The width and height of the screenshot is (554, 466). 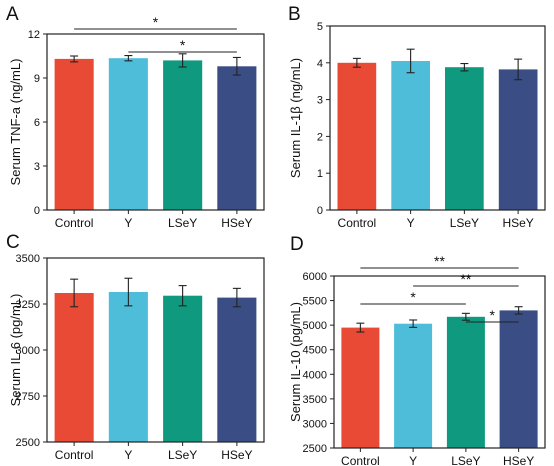 What do you see at coordinates (320, 27) in the screenshot?
I see `y-tick-label: 5` at bounding box center [320, 27].